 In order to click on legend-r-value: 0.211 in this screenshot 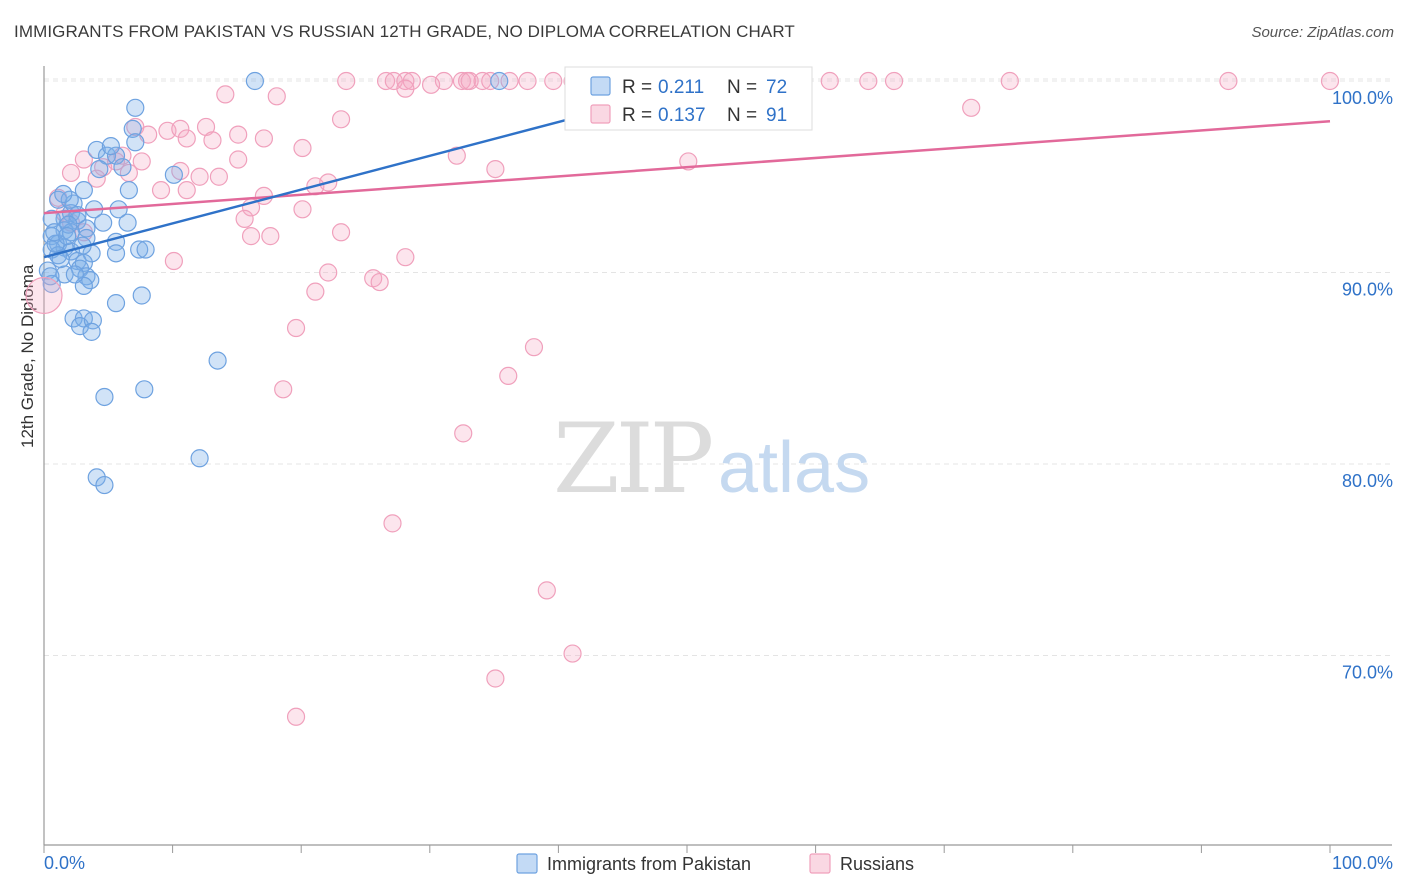, I will do `click(681, 87)`.